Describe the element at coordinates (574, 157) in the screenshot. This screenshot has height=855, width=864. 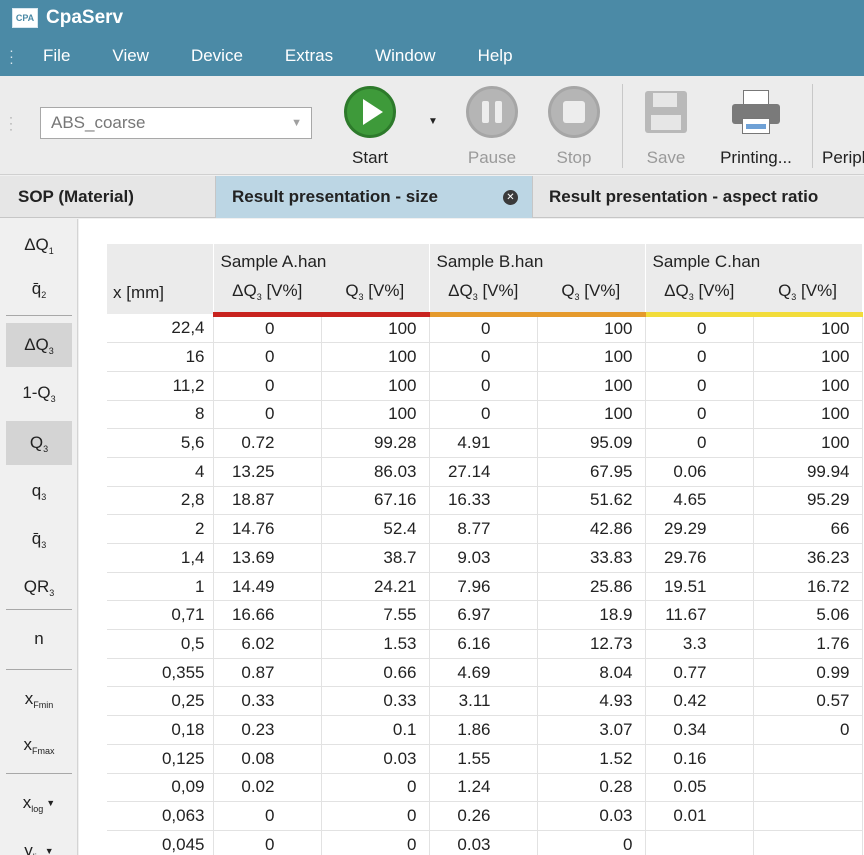
I see `stop-button-label: Stop` at that location.